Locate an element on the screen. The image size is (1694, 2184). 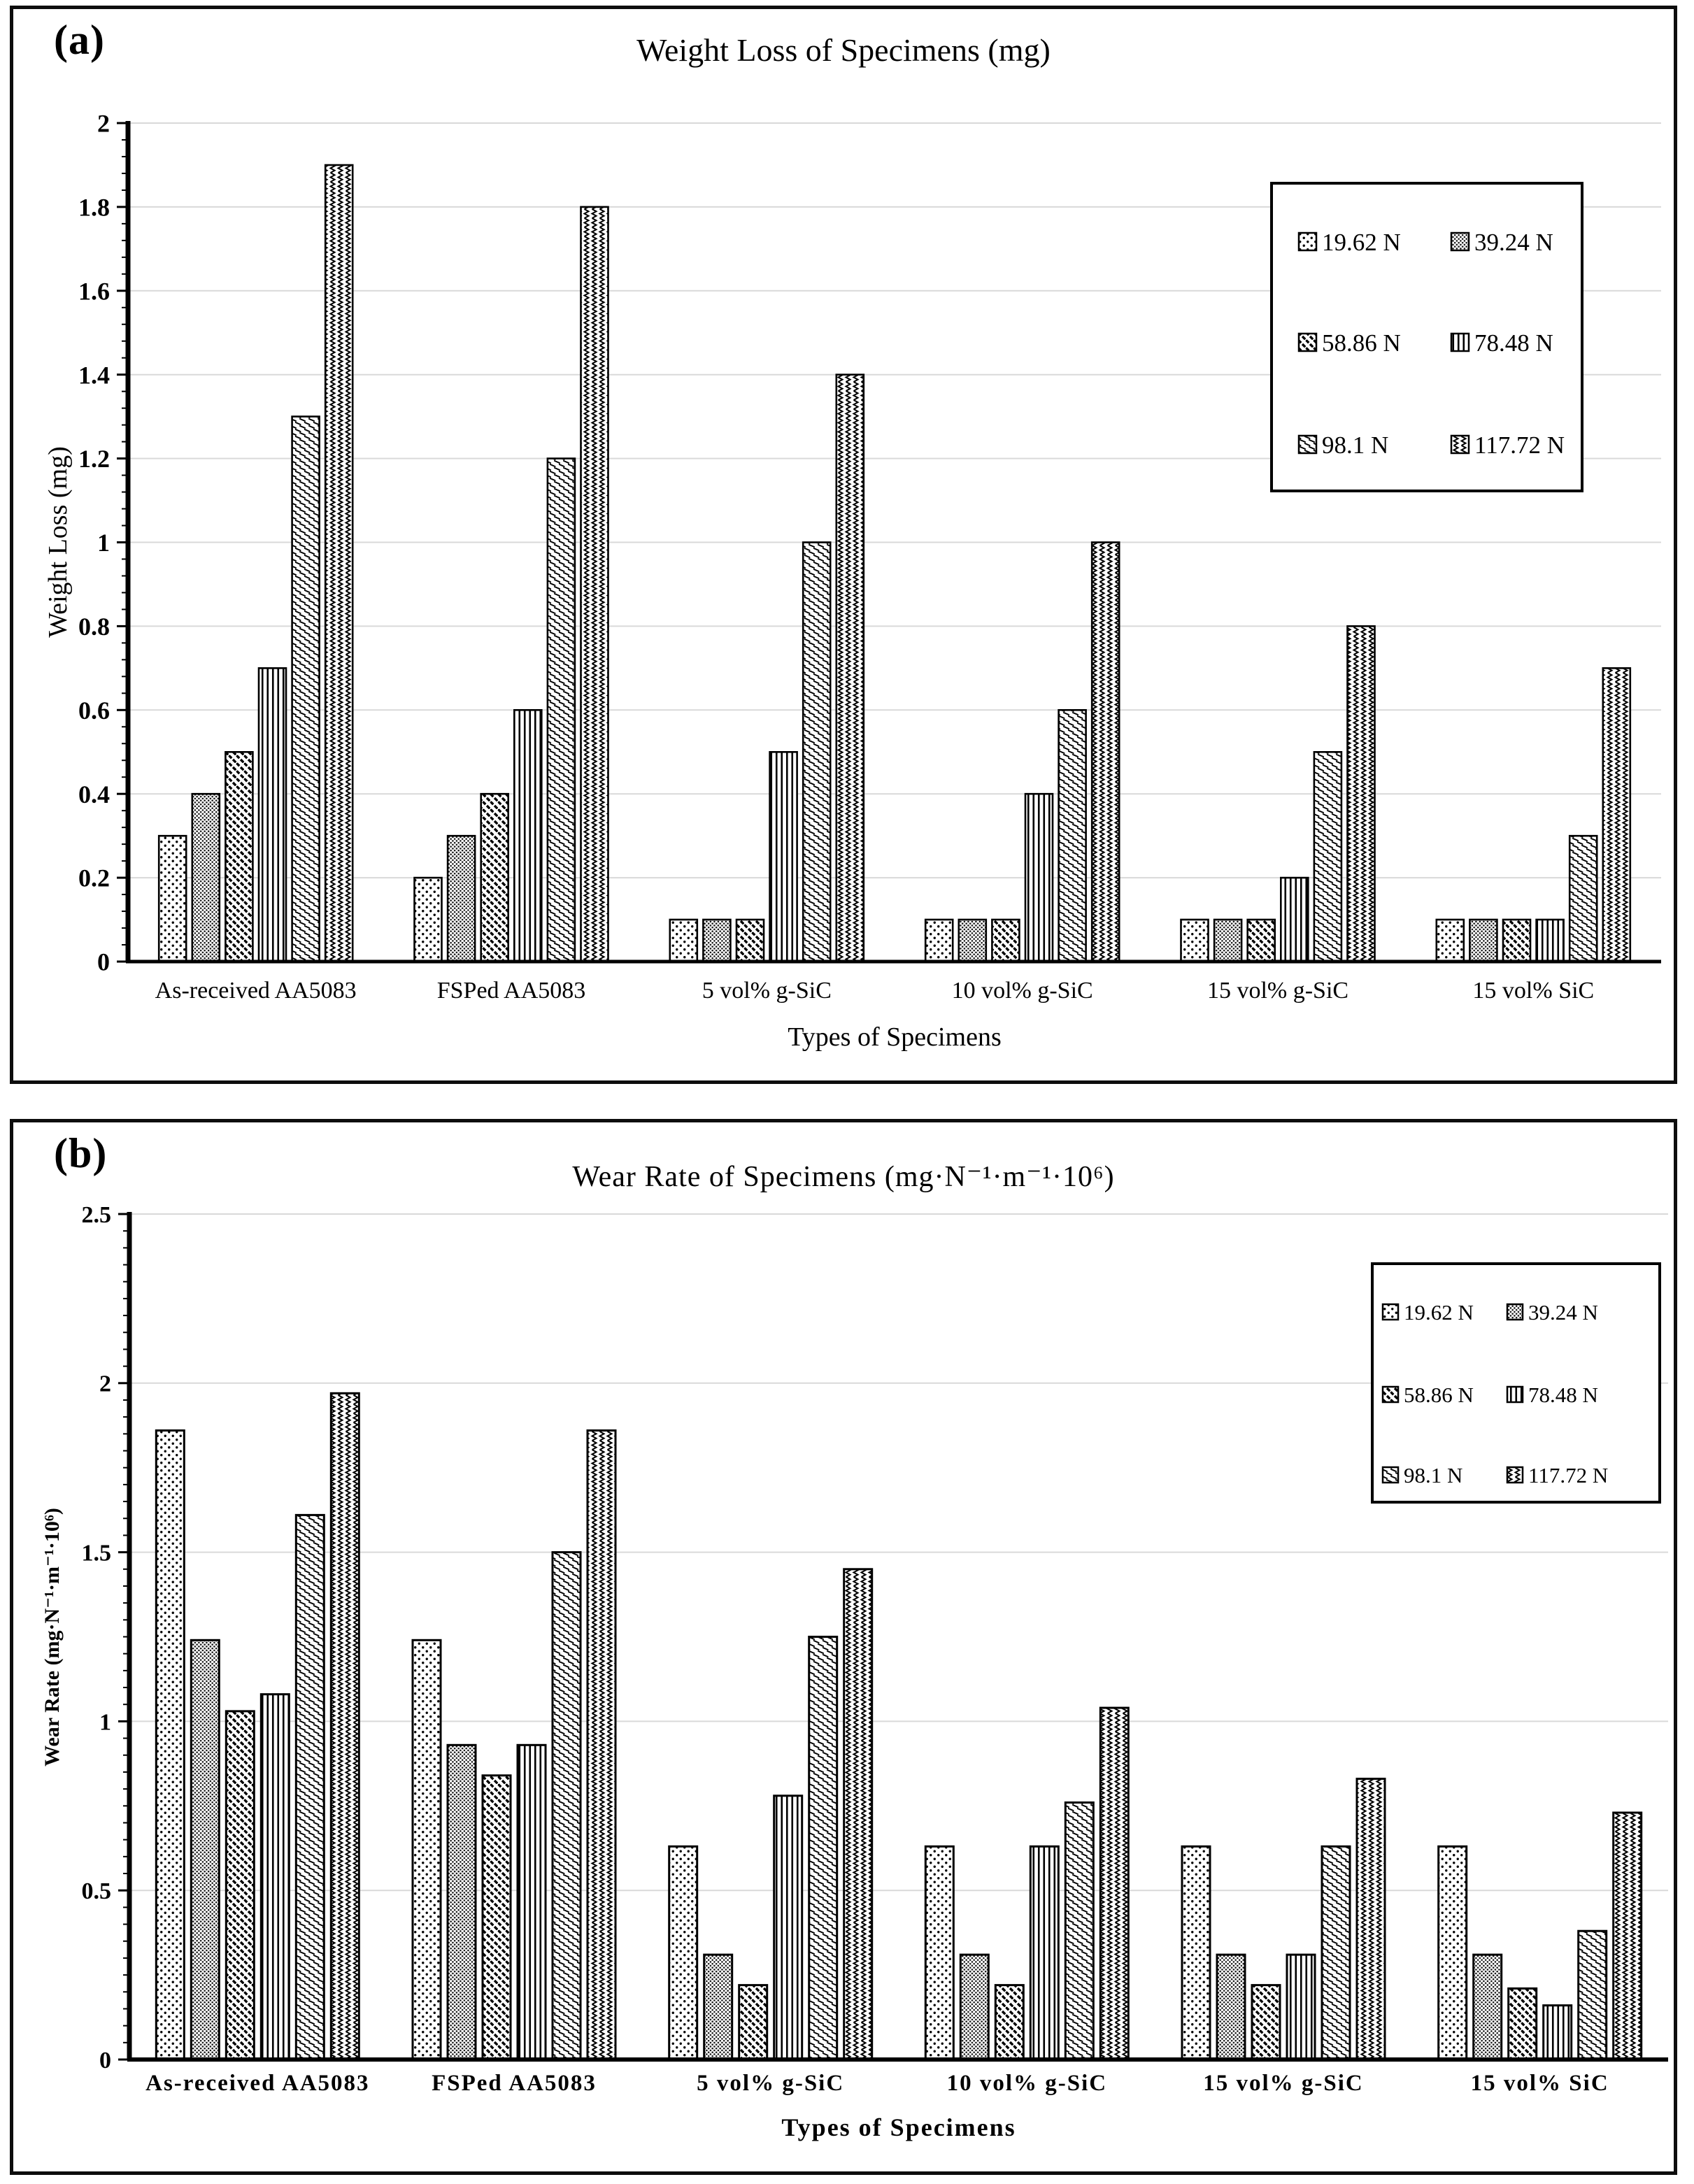
y-tick-label: 1.2 is located at coordinates (94, 459).